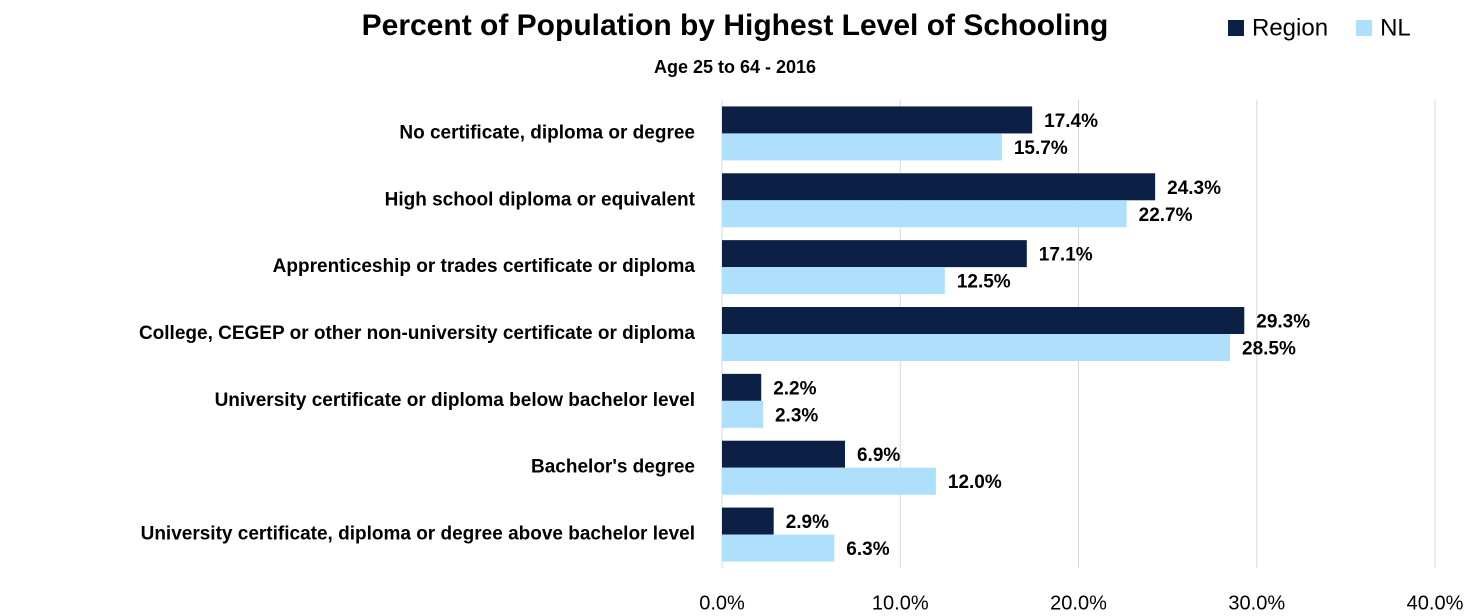 Image resolution: width=1483 pixels, height=616 pixels. Describe the element at coordinates (1166, 215) in the screenshot. I see `value-label: 22.7%` at that location.